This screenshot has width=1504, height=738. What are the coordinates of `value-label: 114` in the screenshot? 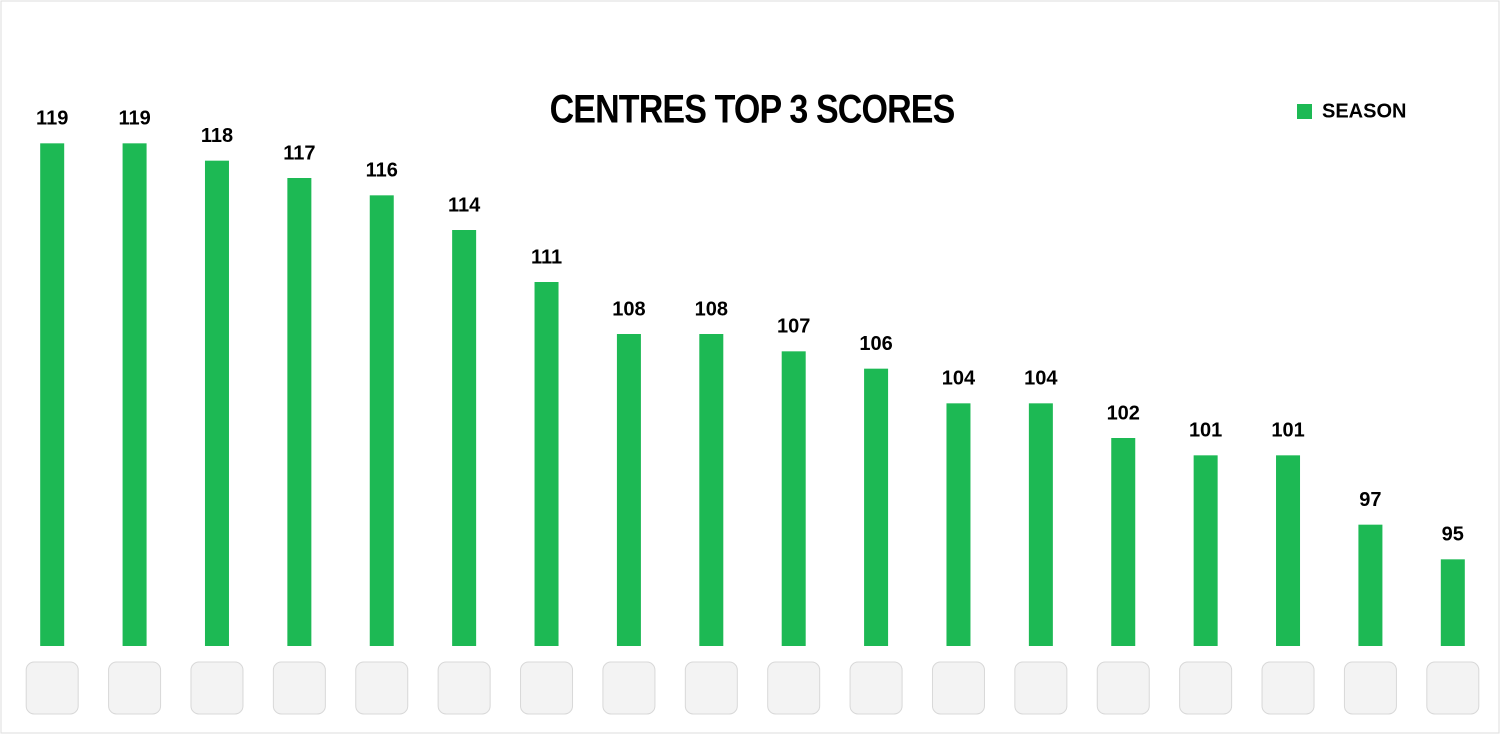 It's located at (464, 205).